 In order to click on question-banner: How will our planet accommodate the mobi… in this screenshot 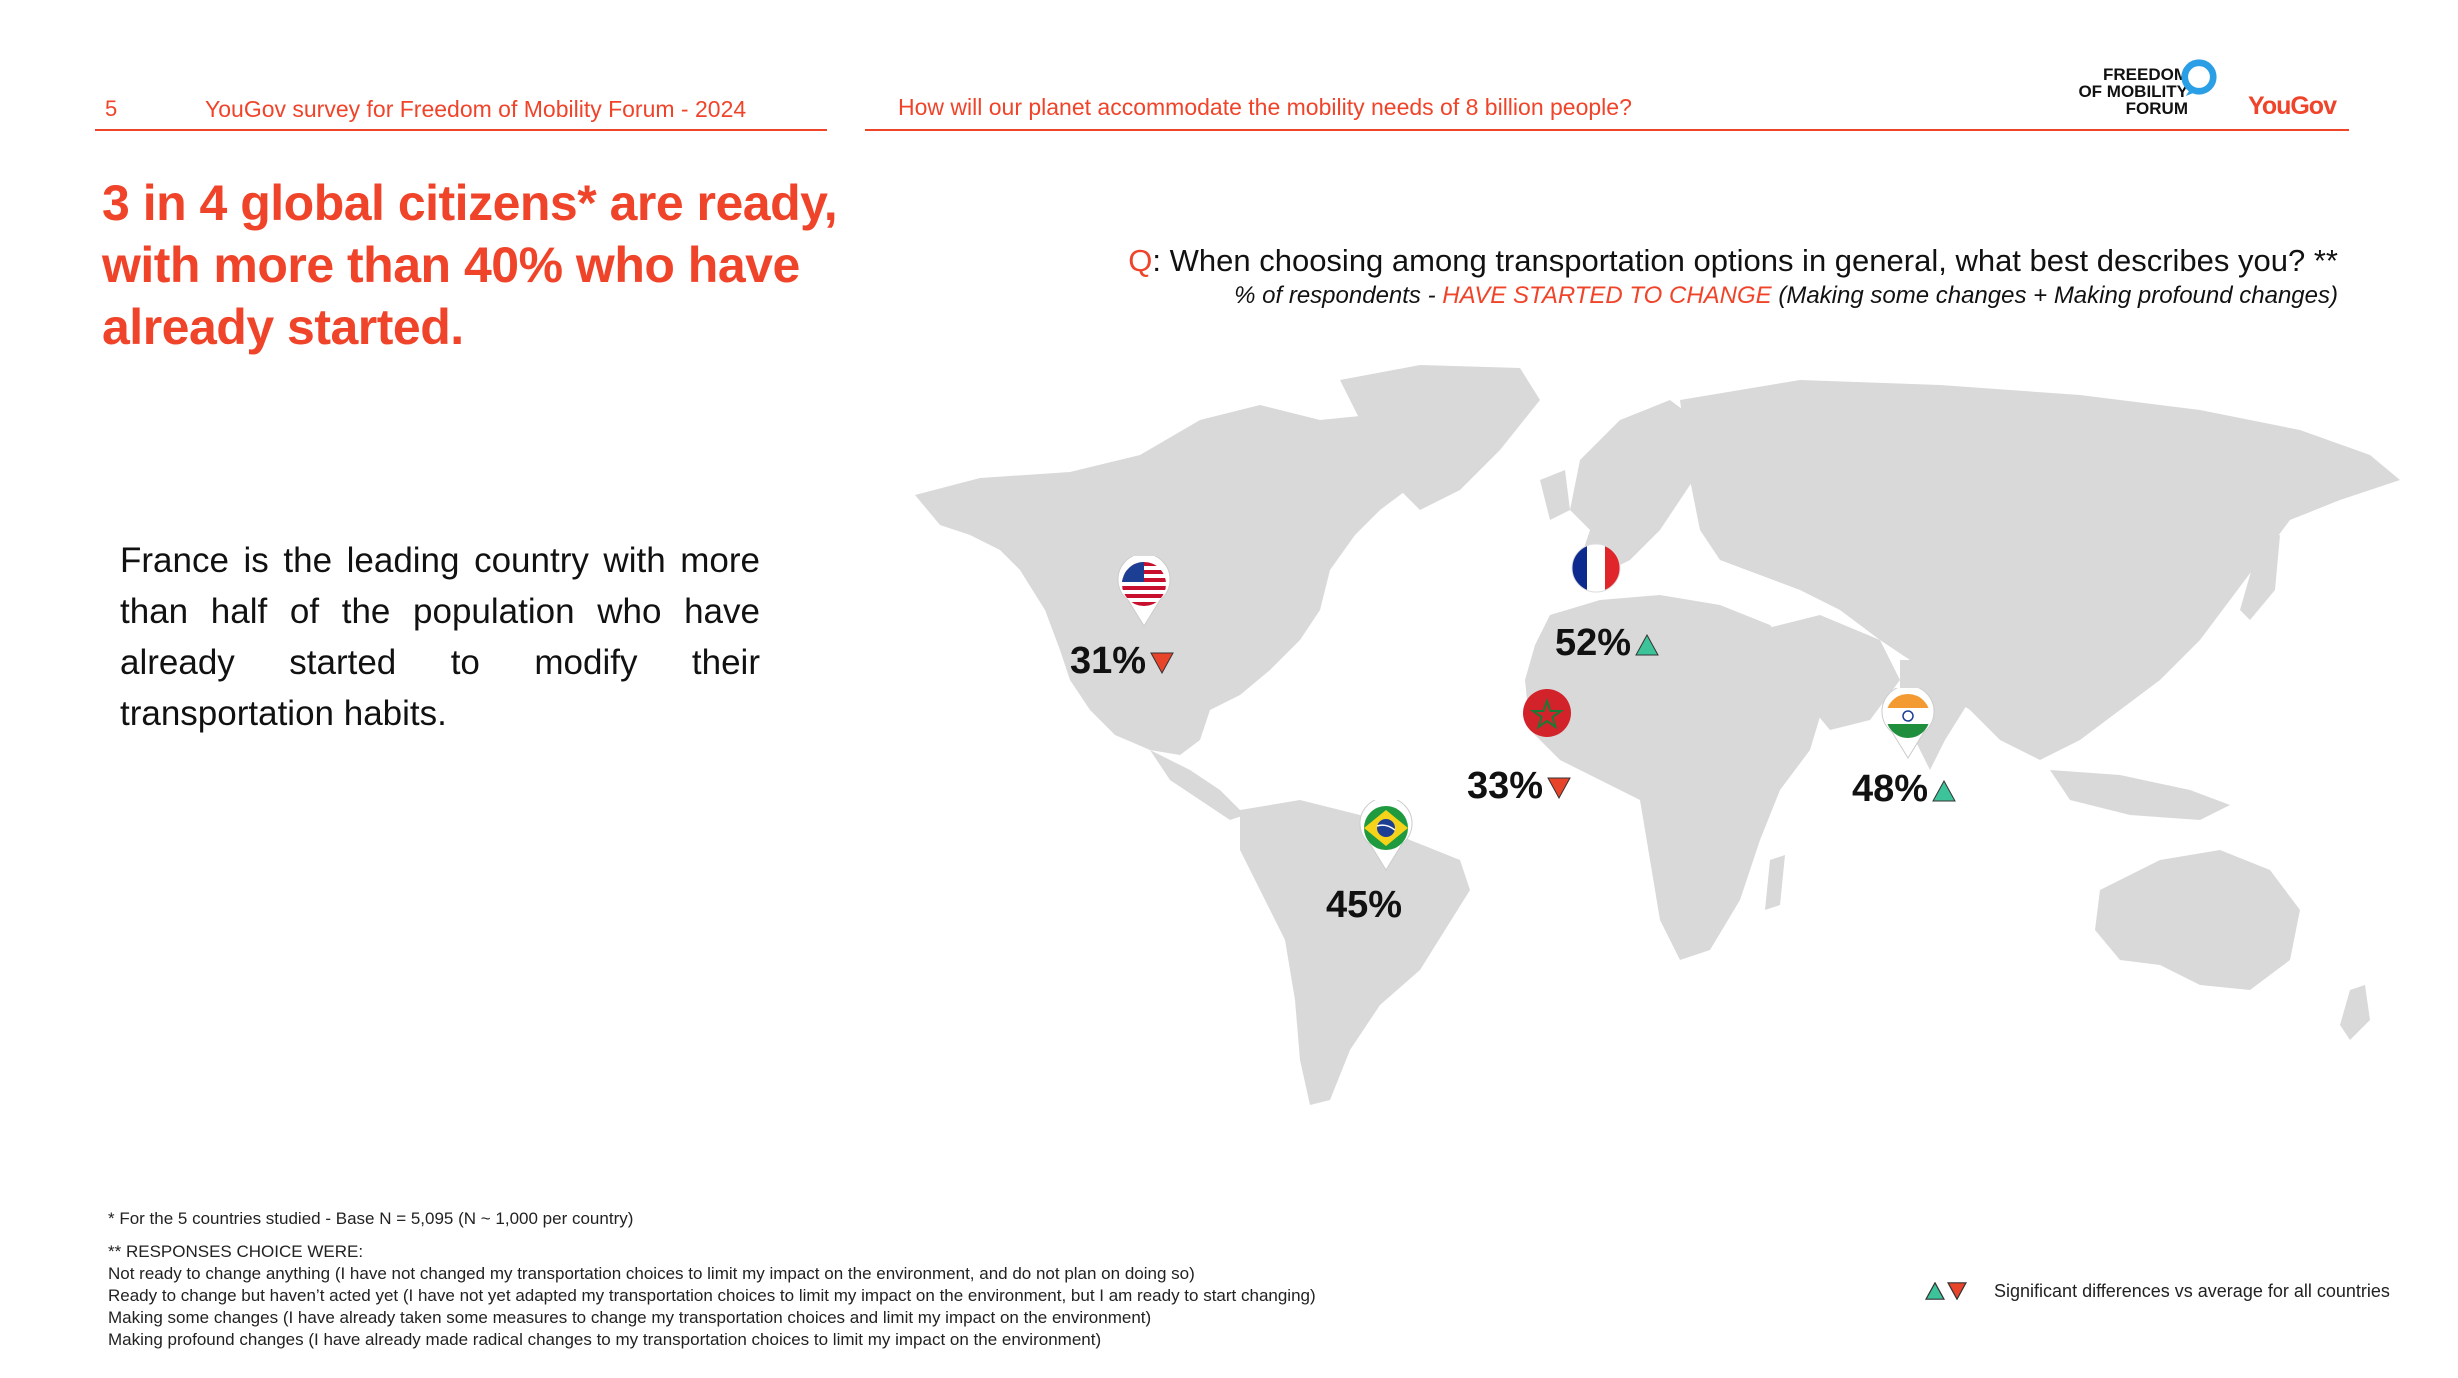, I will do `click(1265, 107)`.